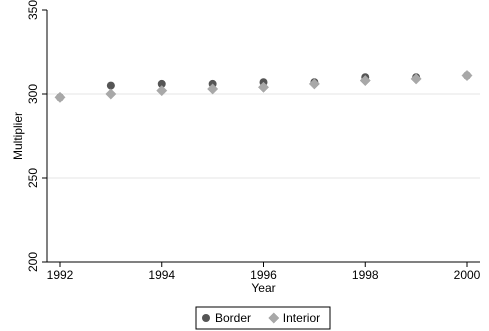 This screenshot has width=489, height=331. I want to click on legend-marker-border, so click(206, 318).